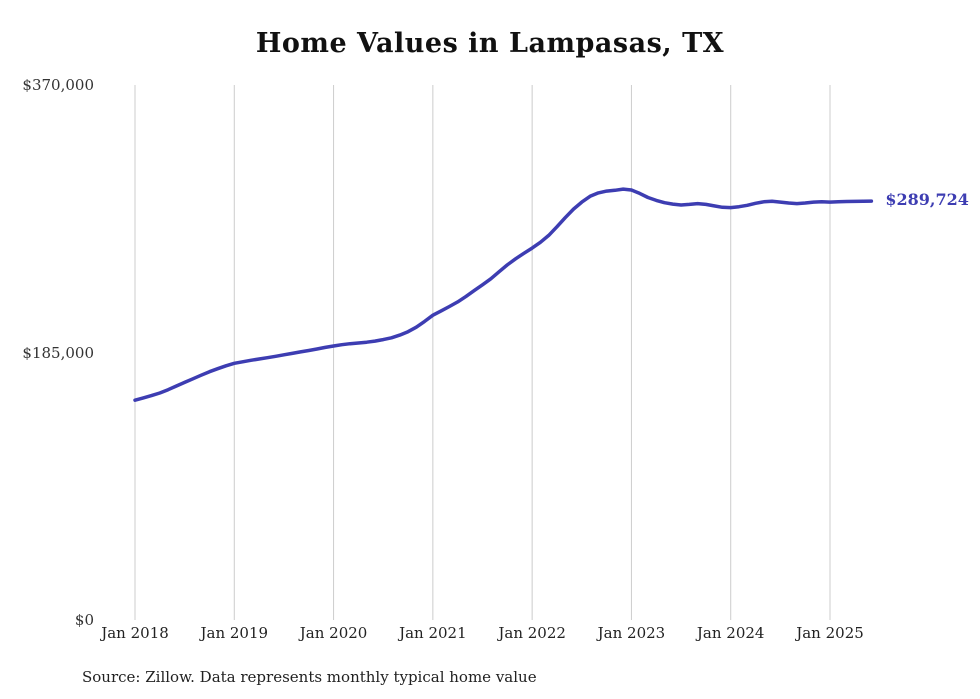 This screenshot has height=699, width=980. Describe the element at coordinates (58, 352) in the screenshot. I see `y-tick-label: $185,000` at that location.